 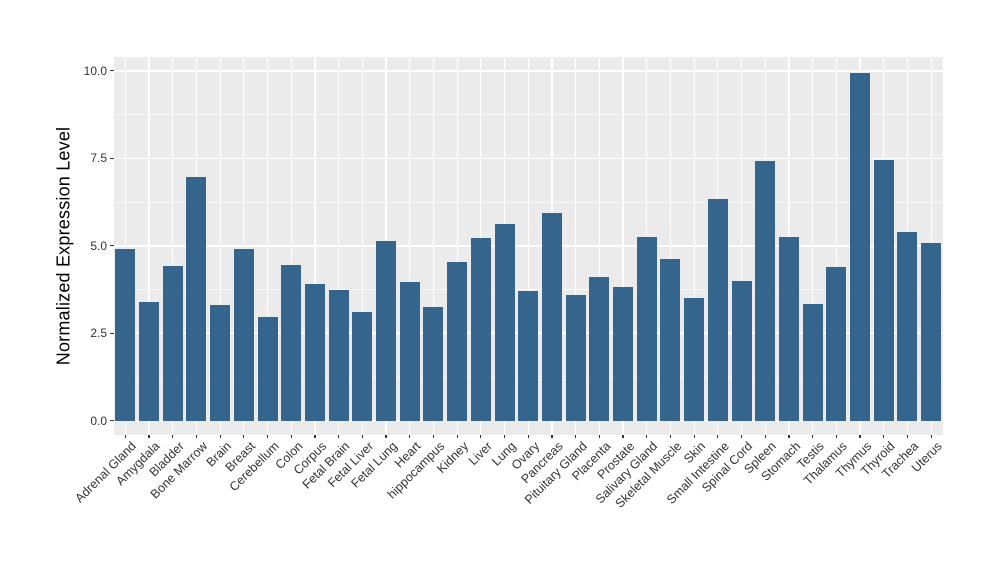 I want to click on bar-breast, so click(x=243, y=335).